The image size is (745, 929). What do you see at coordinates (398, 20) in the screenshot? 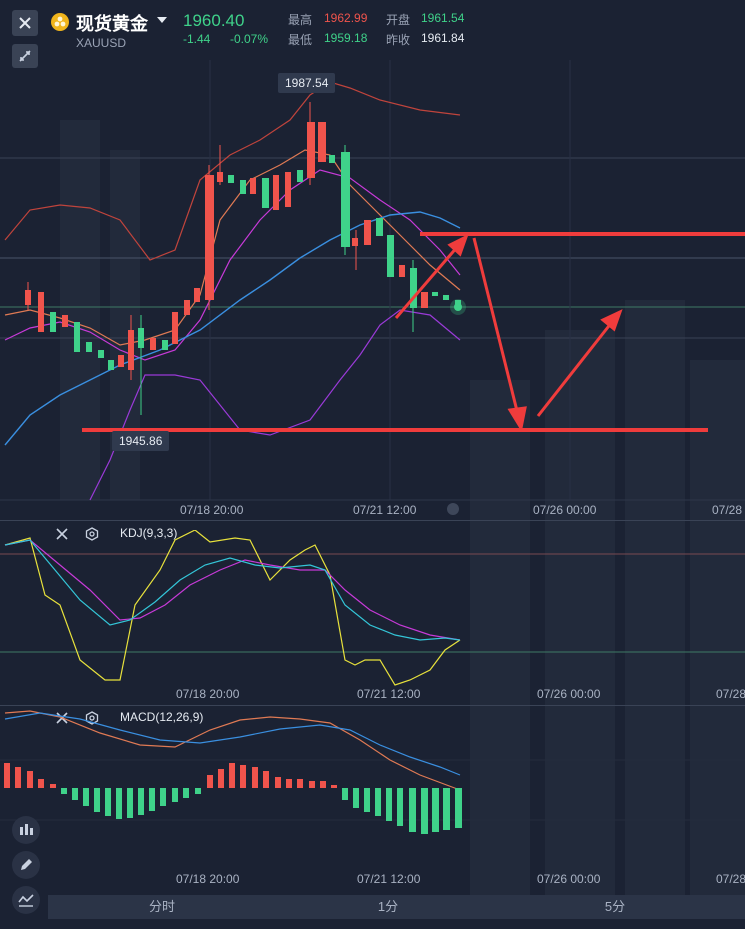
I see `open-label: 开盘` at bounding box center [398, 20].